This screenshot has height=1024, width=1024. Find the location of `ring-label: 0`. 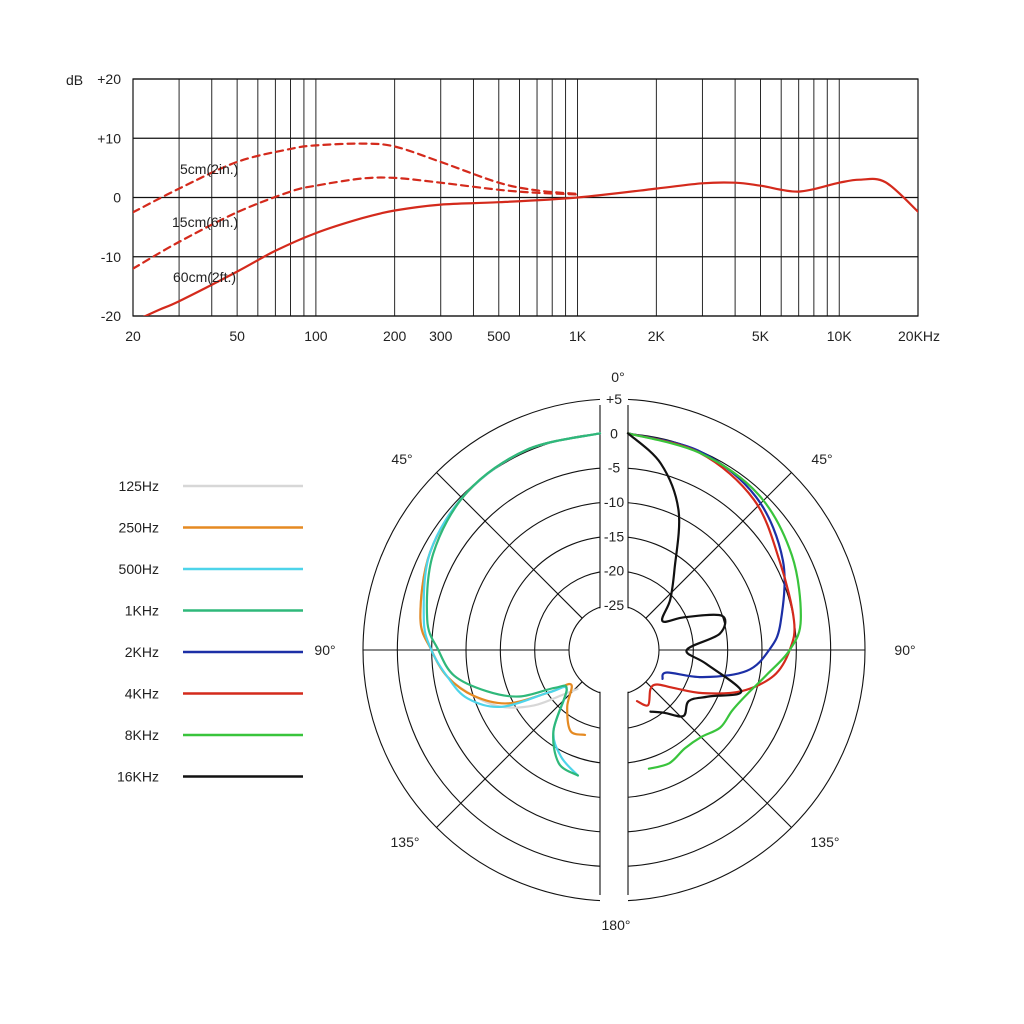

ring-label: 0 is located at coordinates (614, 433).